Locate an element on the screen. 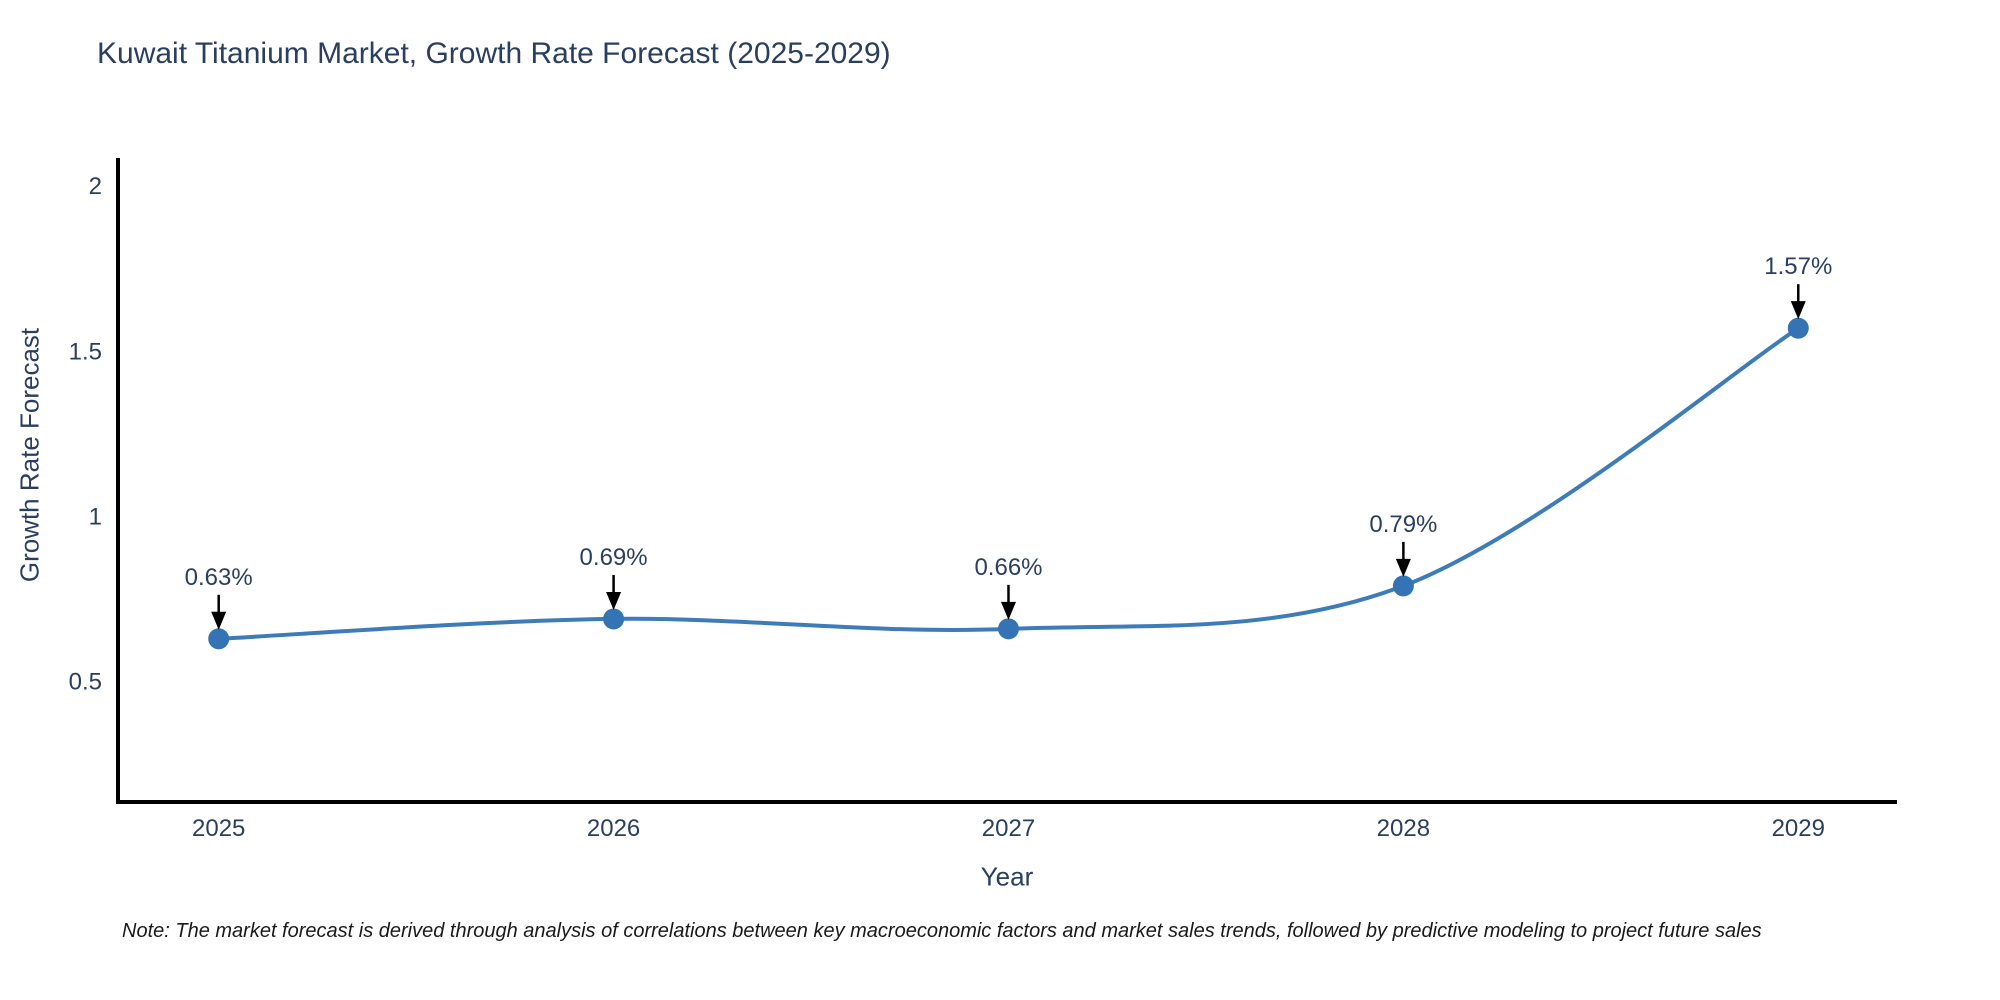 This screenshot has width=2000, height=1000. x-tick-label: 2025 is located at coordinates (218, 828).